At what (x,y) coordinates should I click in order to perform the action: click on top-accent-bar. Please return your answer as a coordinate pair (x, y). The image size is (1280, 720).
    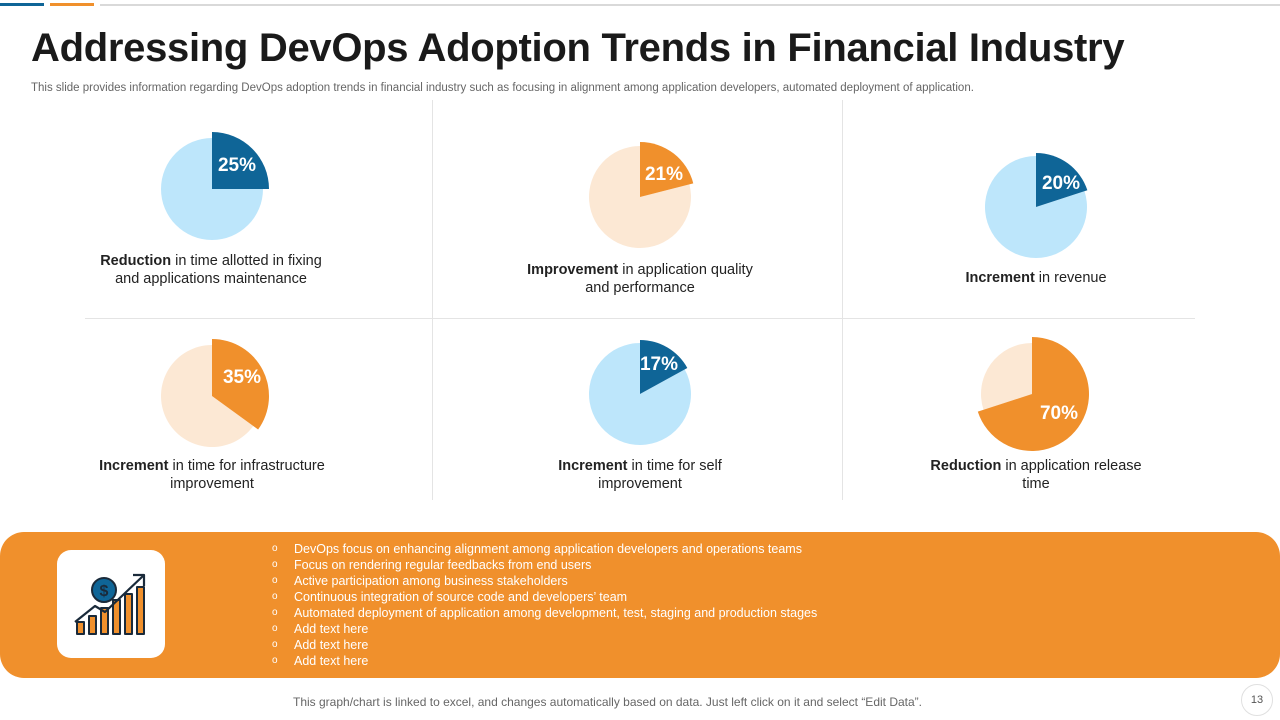
    Looking at the image, I should click on (640, 5).